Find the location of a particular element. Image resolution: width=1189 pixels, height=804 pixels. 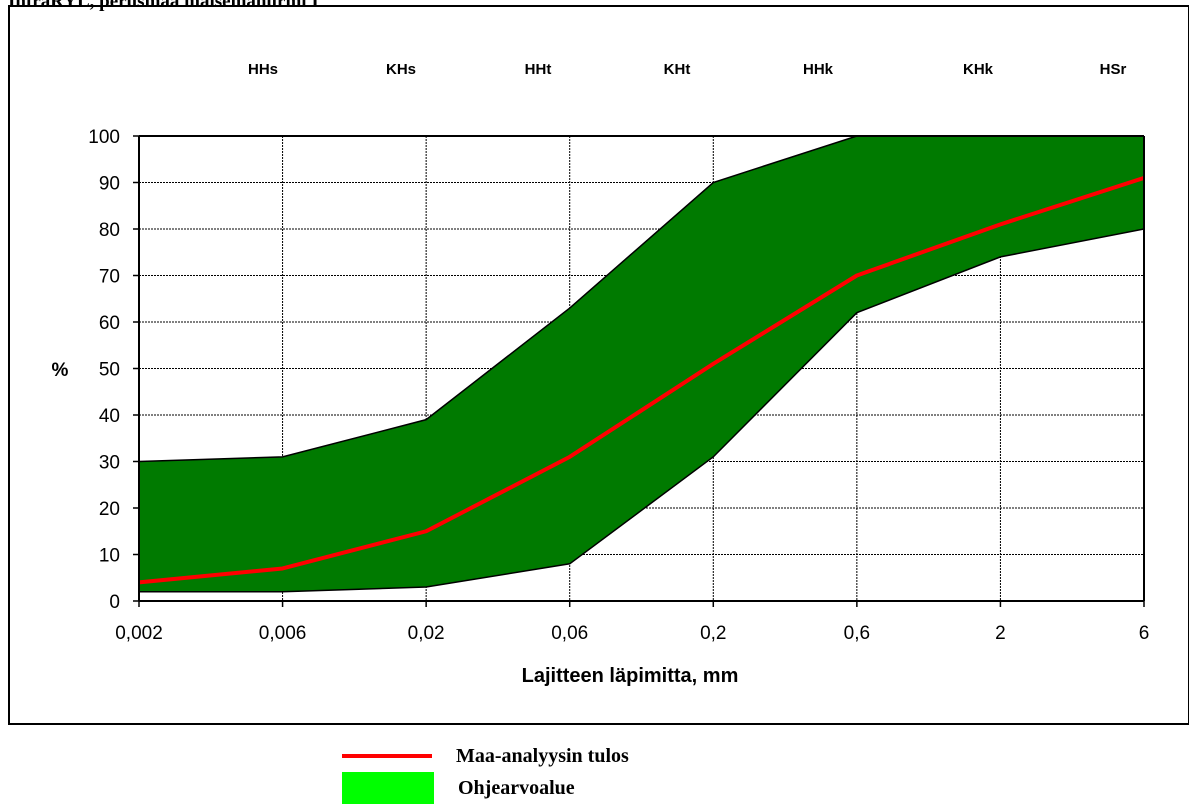

y-tick-label: 40 is located at coordinates (109, 416).